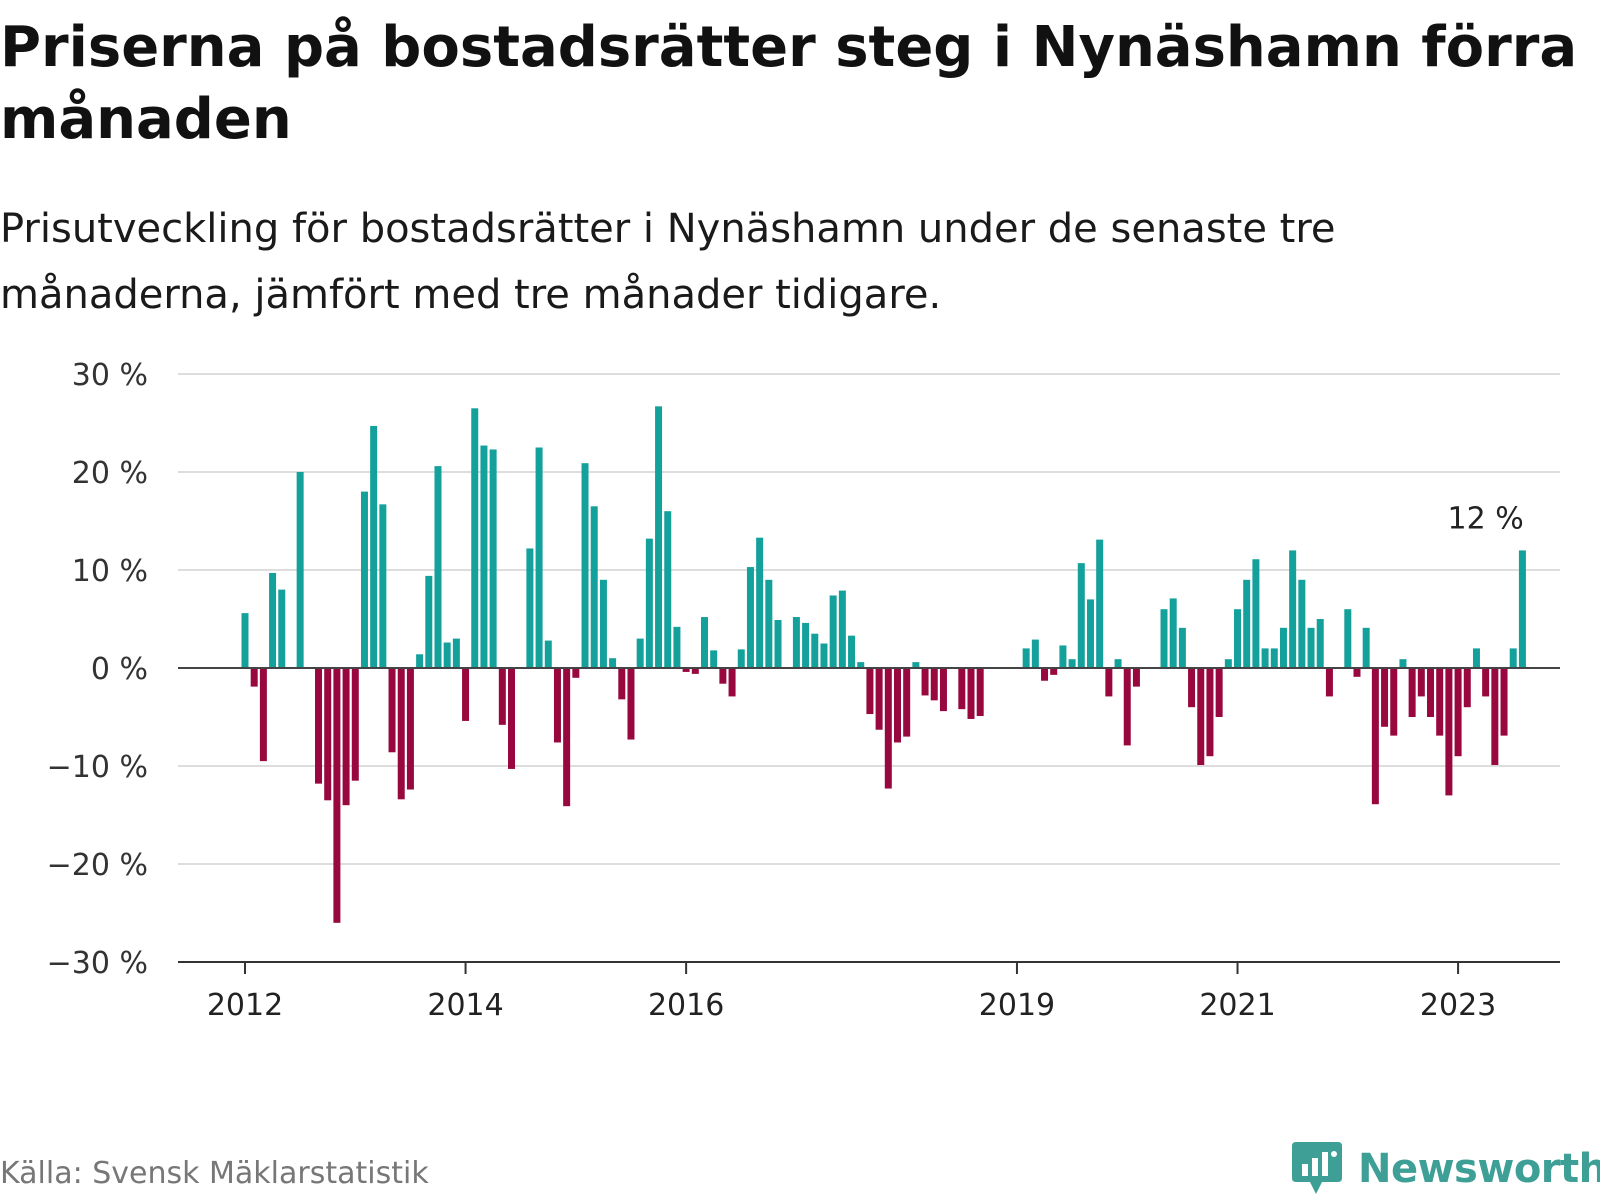 Image resolution: width=1600 pixels, height=1200 pixels. I want to click on brand-logo: Newsworthy, so click(1445, 1169).